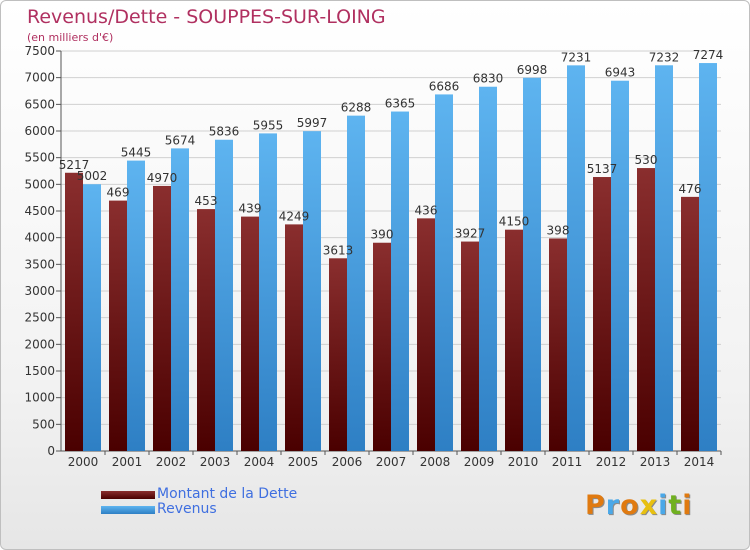  What do you see at coordinates (488, 79) in the screenshot?
I see `data-label: 6830` at bounding box center [488, 79].